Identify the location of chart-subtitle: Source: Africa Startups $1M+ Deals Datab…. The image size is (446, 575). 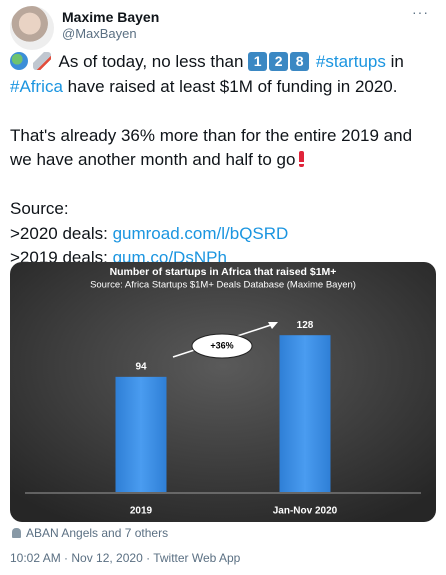
(223, 285).